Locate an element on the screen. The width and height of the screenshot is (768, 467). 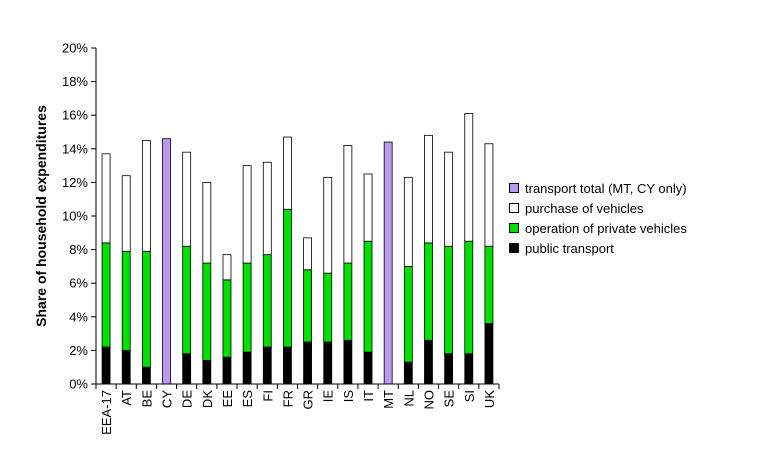
x-tick-label: NL is located at coordinates (408, 398).